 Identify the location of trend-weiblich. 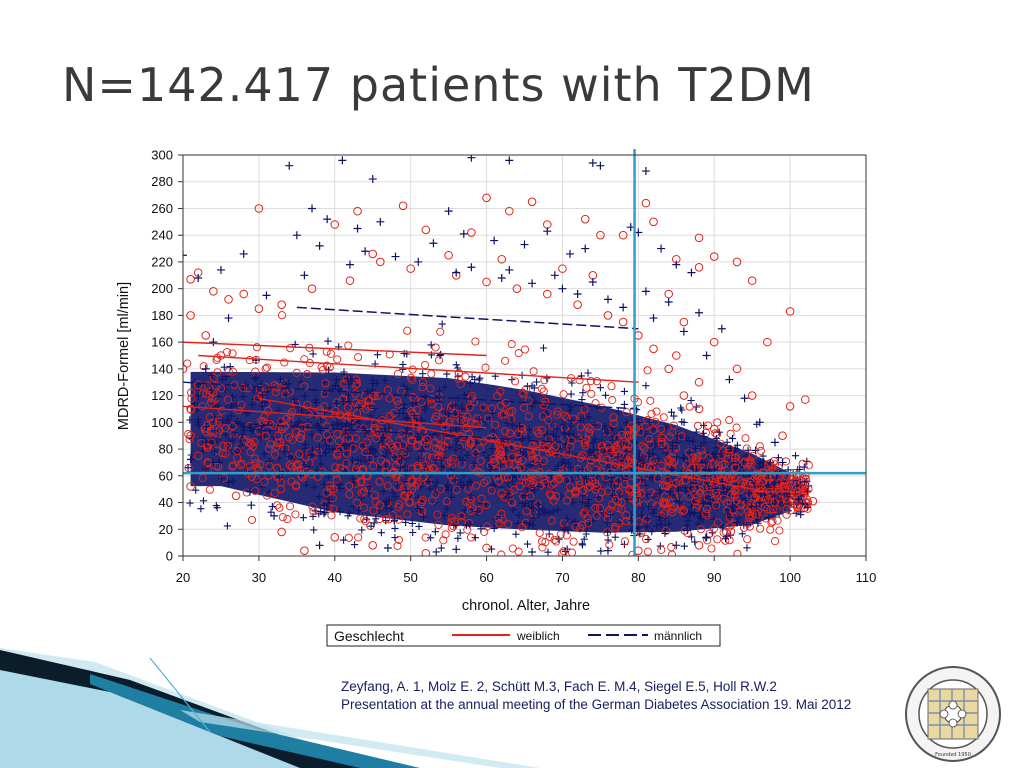
(513, 445).